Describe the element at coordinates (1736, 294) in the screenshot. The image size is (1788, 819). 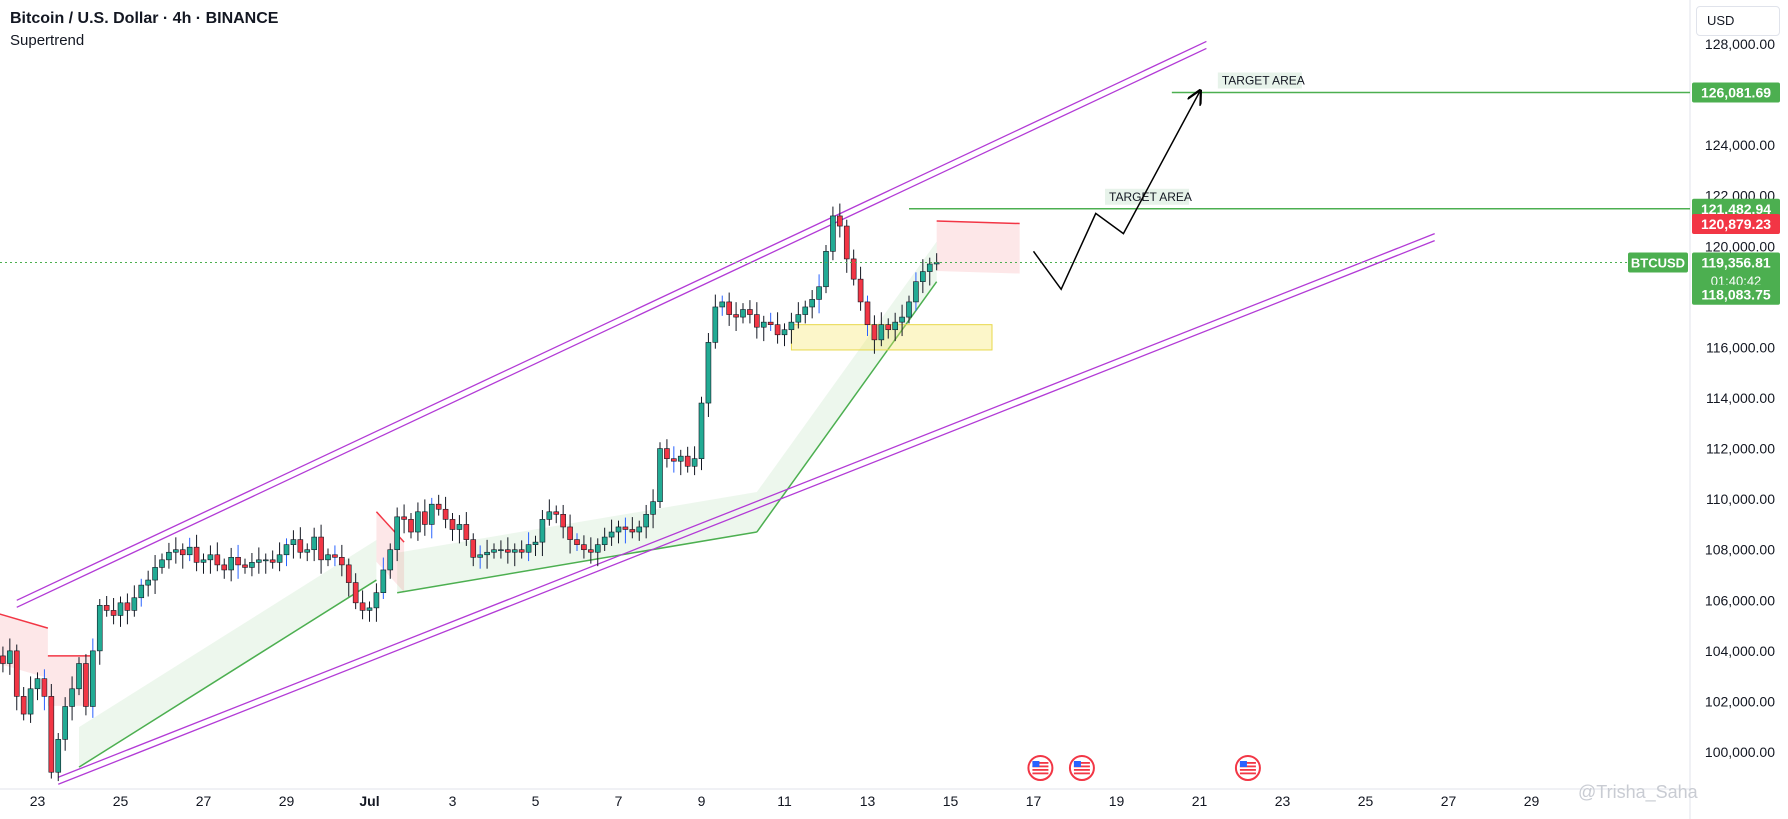
I see `price-tag: 118,083.75` at that location.